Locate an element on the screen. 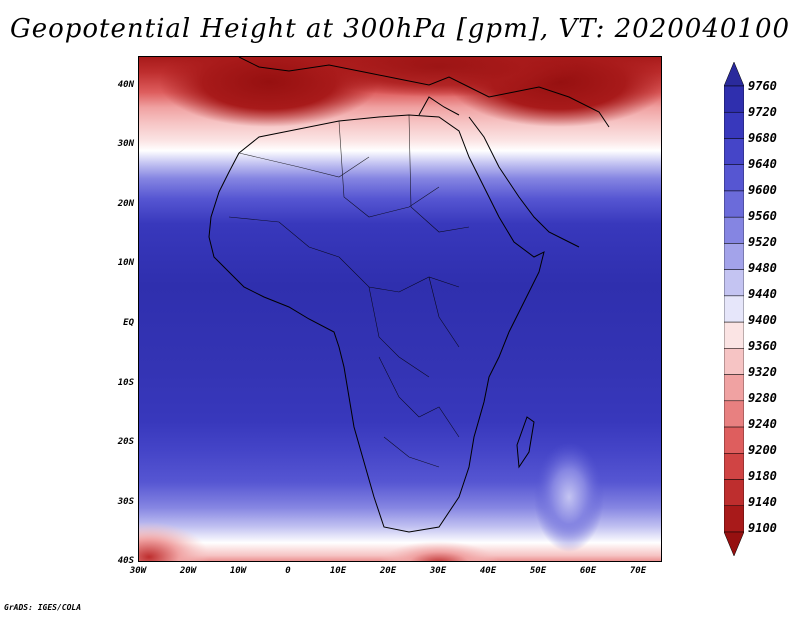  colorbar-label-9240: 9240 is located at coordinates (762, 424).